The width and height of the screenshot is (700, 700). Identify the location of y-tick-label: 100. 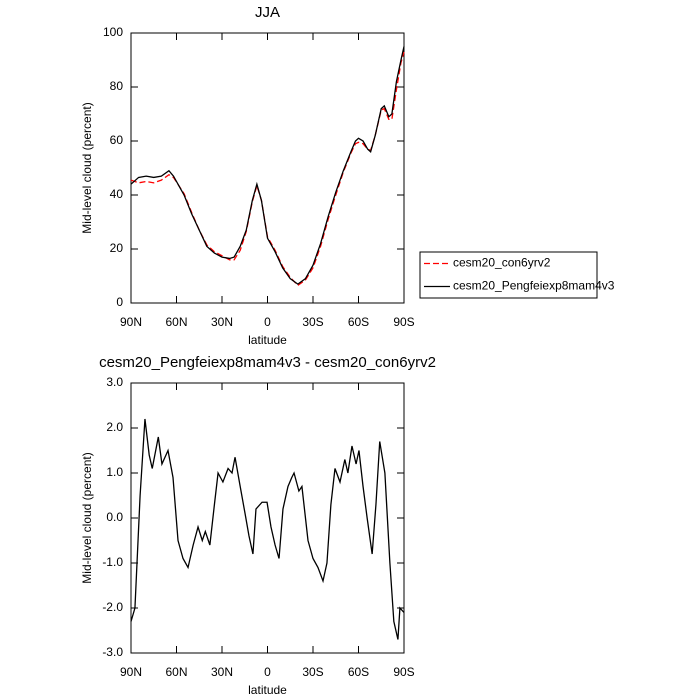
(113, 32).